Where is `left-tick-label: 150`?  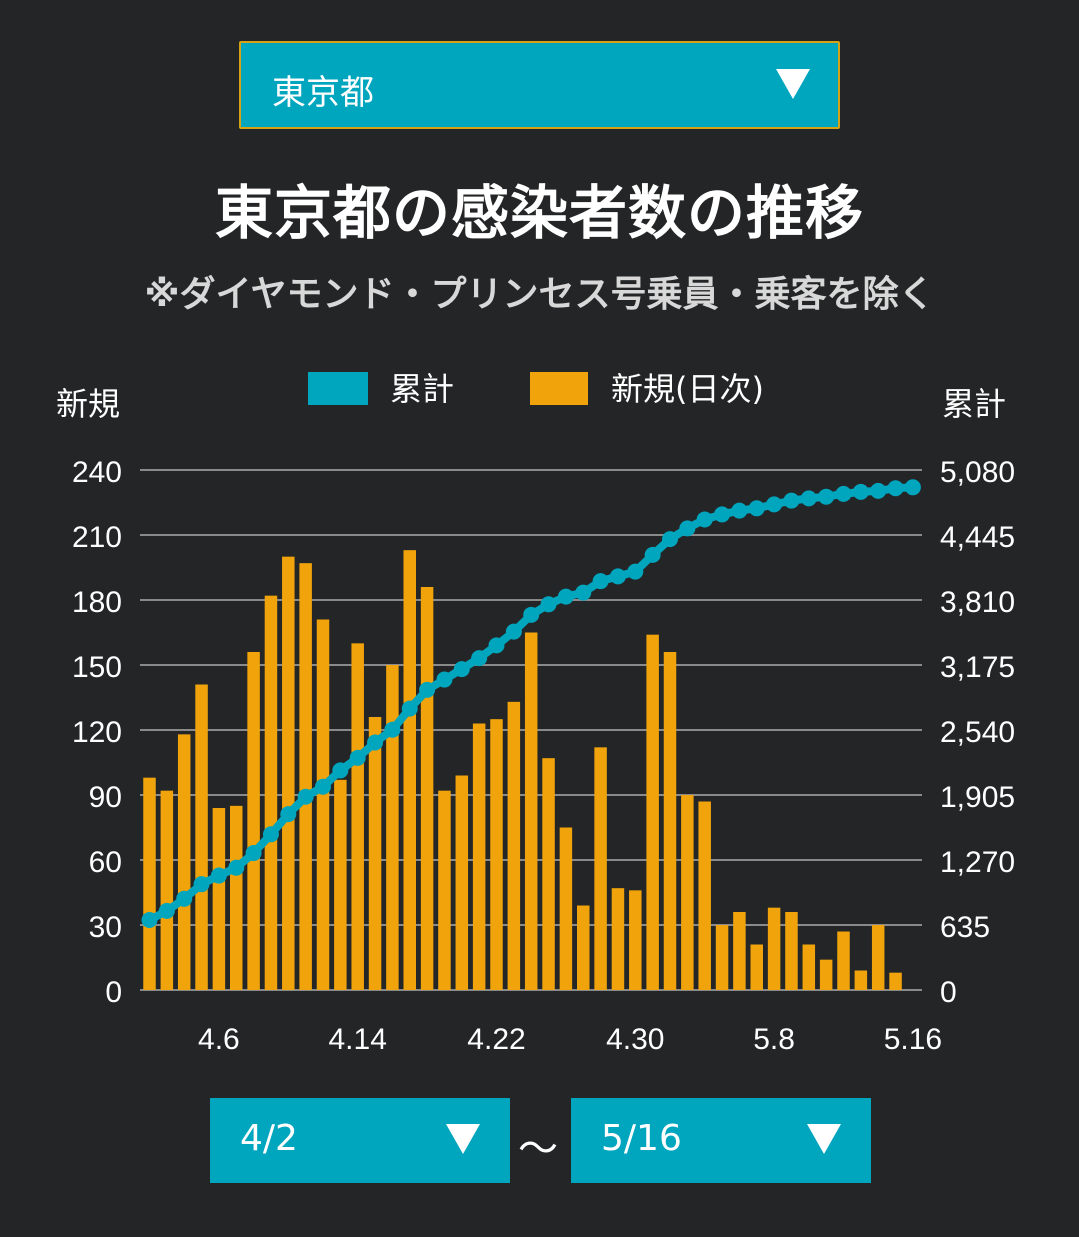 left-tick-label: 150 is located at coordinates (97, 667).